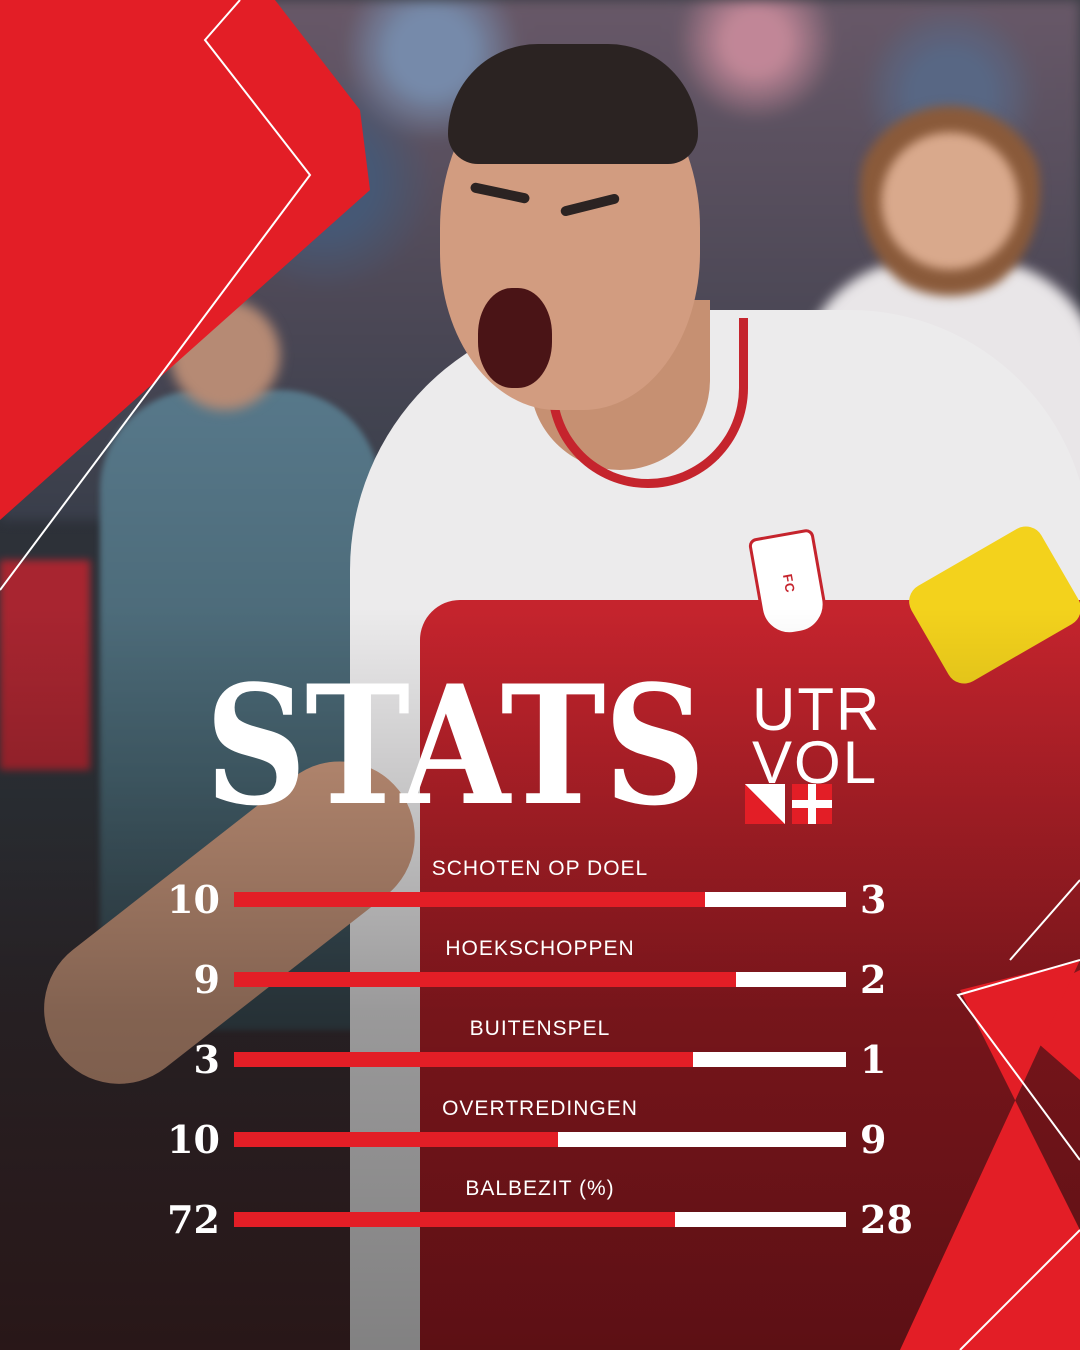 This screenshot has height=1350, width=1080. Describe the element at coordinates (817, 709) in the screenshot. I see `home-team-code: UTR` at that location.